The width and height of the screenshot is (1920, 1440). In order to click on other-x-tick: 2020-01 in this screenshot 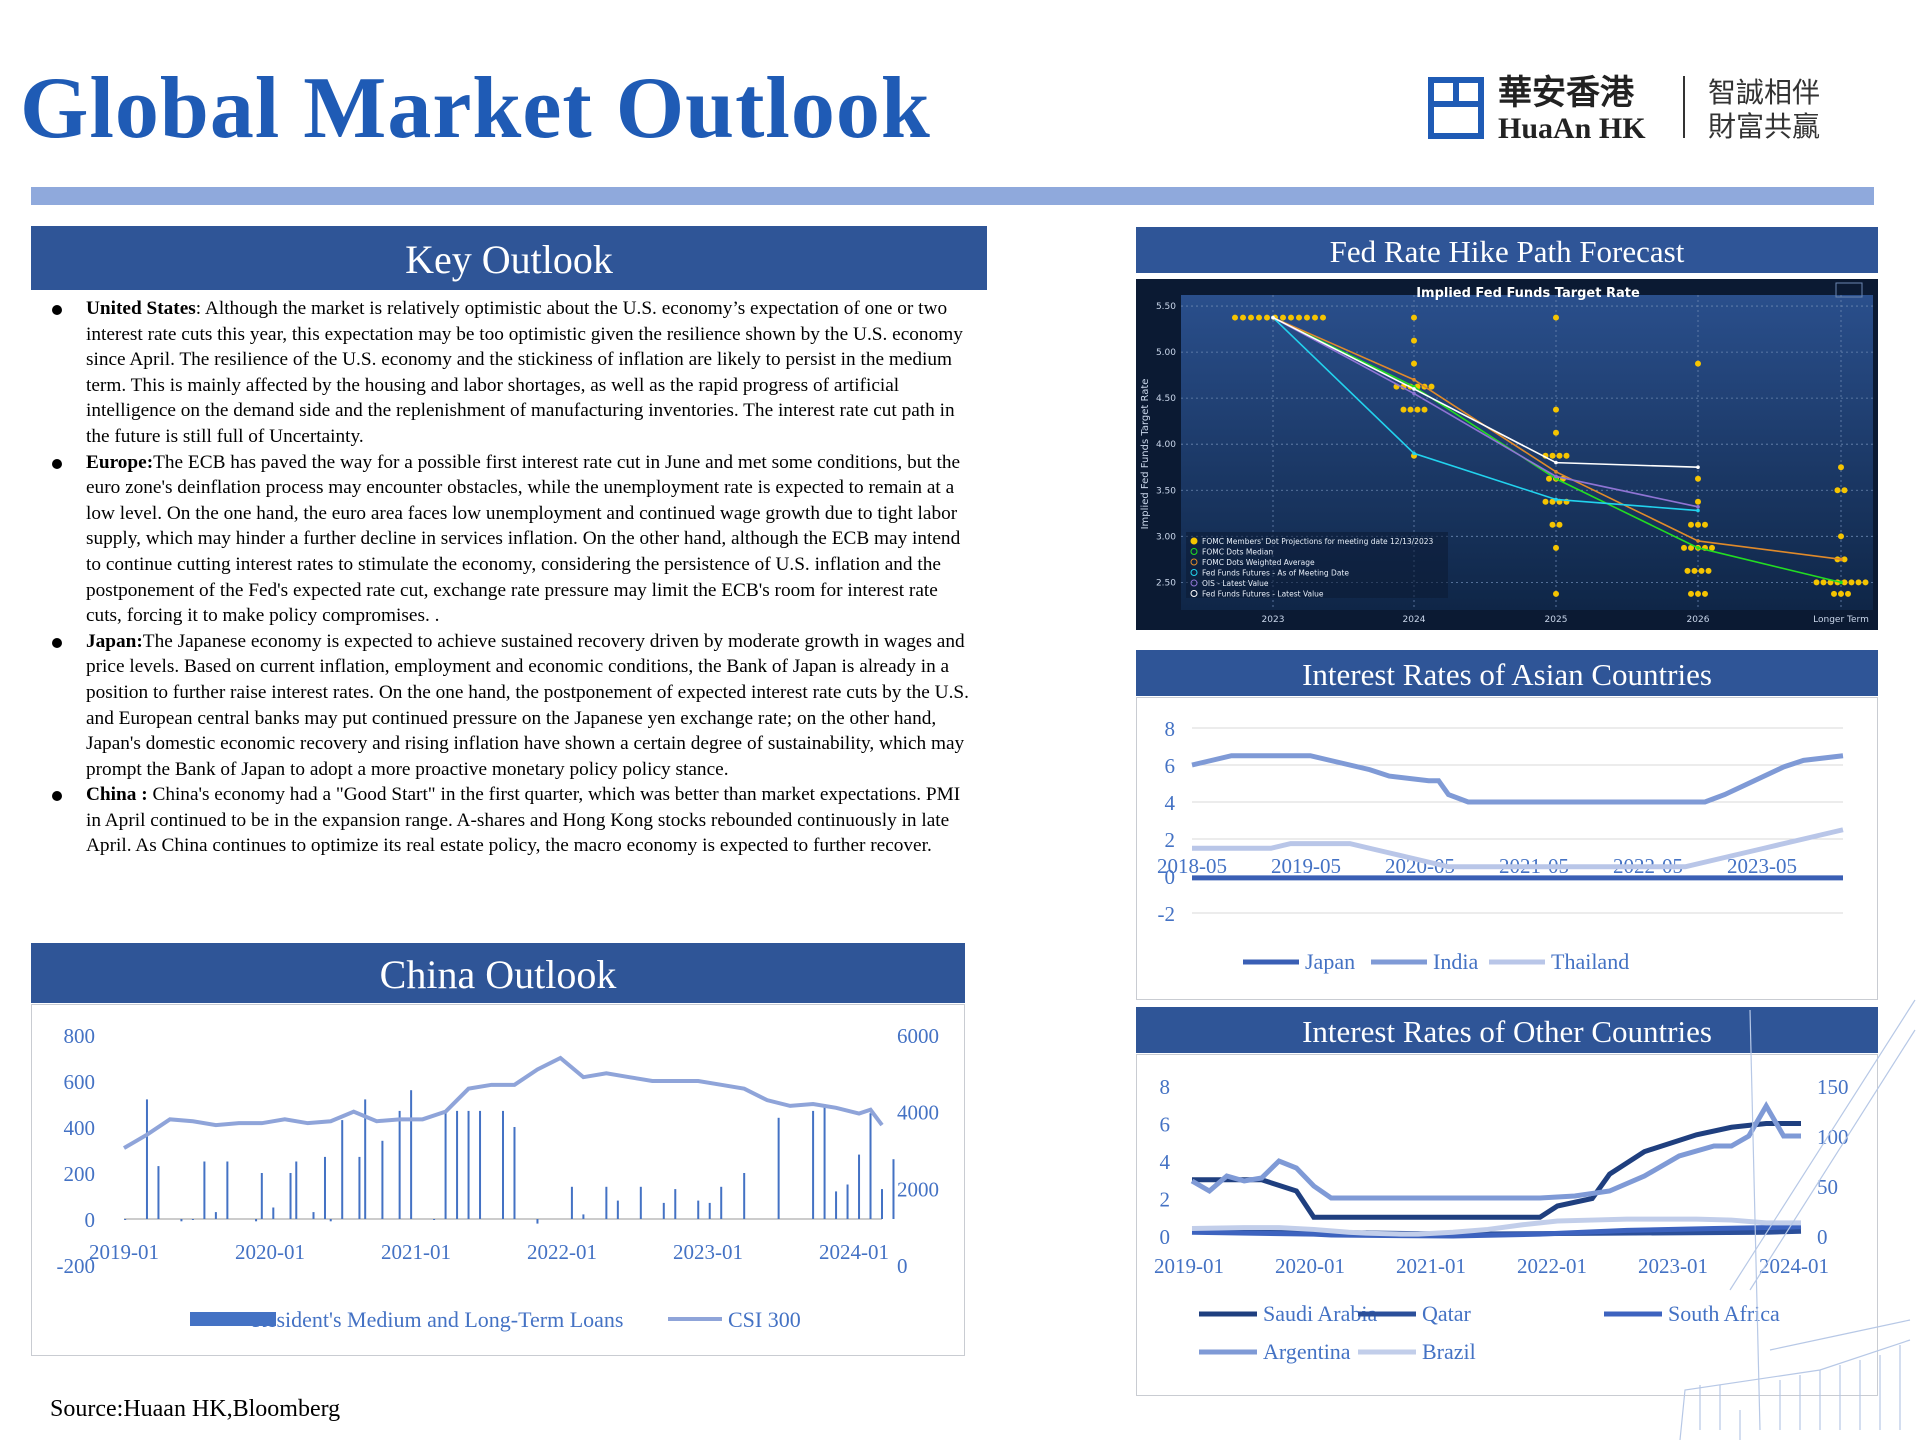, I will do `click(1310, 1266)`.